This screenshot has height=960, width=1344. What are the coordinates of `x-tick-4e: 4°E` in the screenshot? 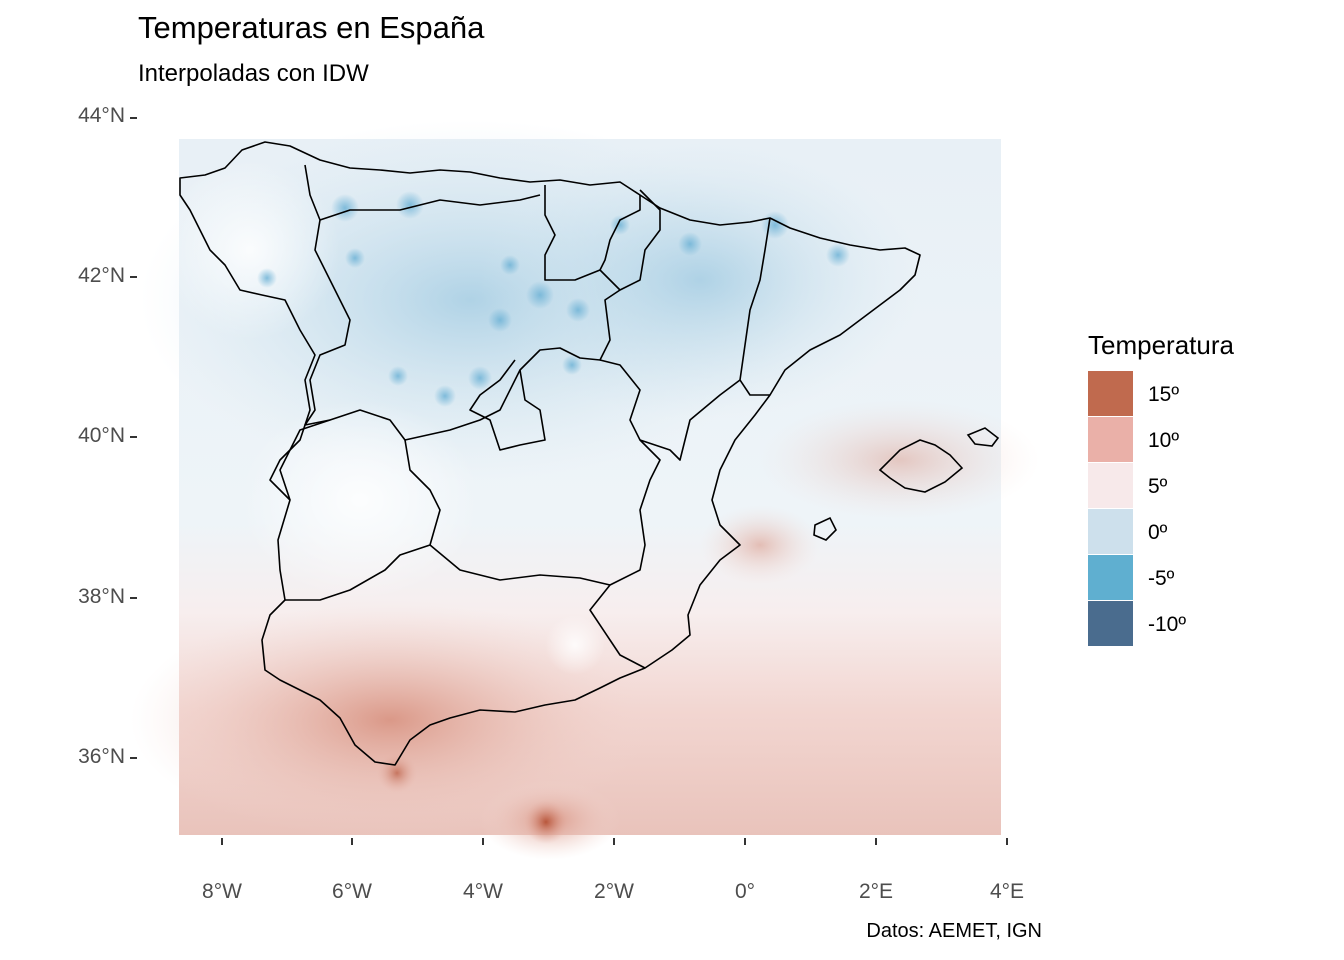 It's located at (1007, 891).